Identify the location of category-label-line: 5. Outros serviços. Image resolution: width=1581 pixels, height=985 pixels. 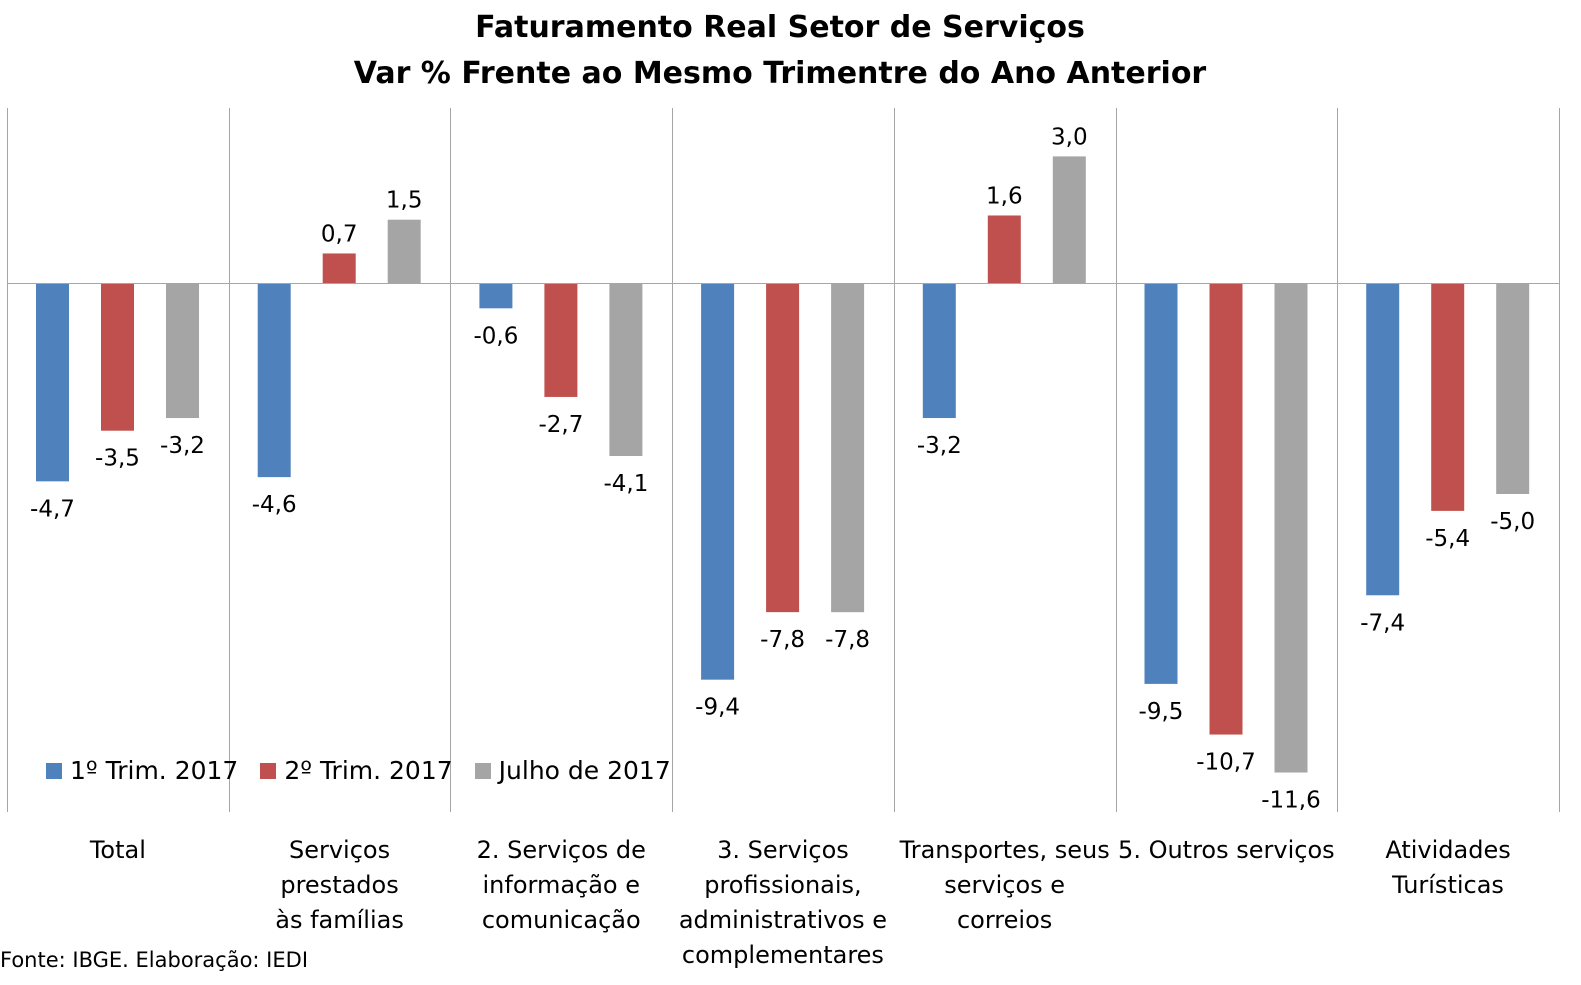
(1226, 850).